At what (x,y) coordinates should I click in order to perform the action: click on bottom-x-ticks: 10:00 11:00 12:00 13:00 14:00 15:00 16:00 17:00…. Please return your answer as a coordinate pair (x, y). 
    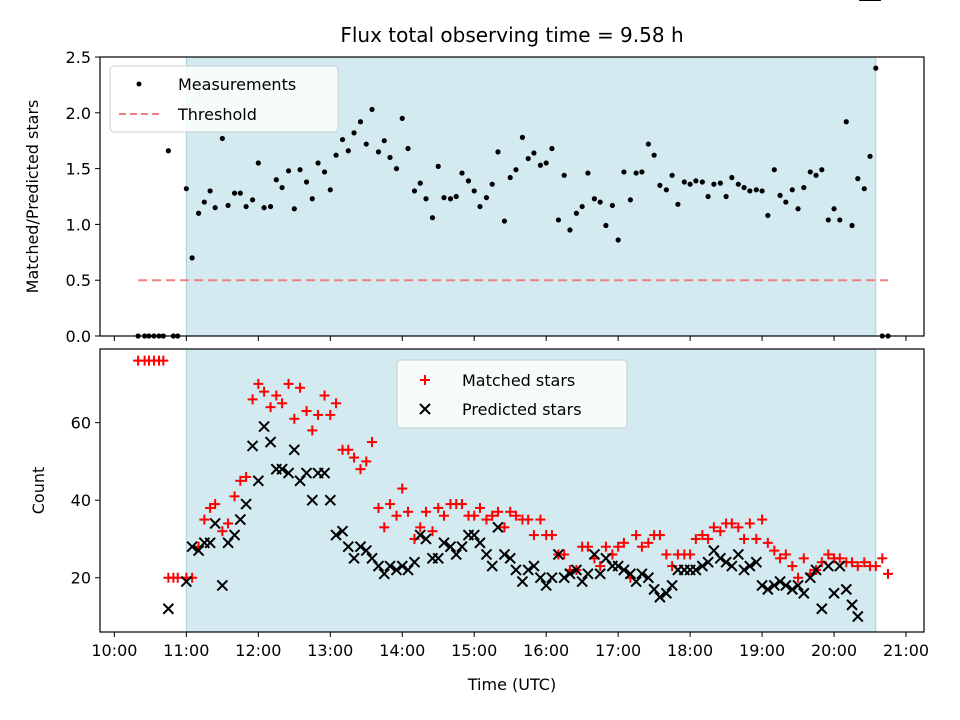
    Looking at the image, I should click on (510, 646).